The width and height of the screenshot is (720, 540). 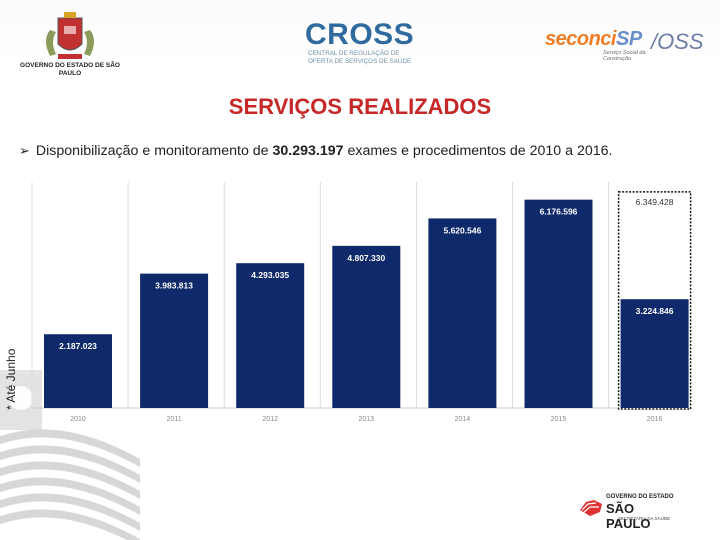 What do you see at coordinates (70, 69) in the screenshot?
I see `gov-logo-caption: GOVERNO DO ESTADO DE SÃO PAULO` at bounding box center [70, 69].